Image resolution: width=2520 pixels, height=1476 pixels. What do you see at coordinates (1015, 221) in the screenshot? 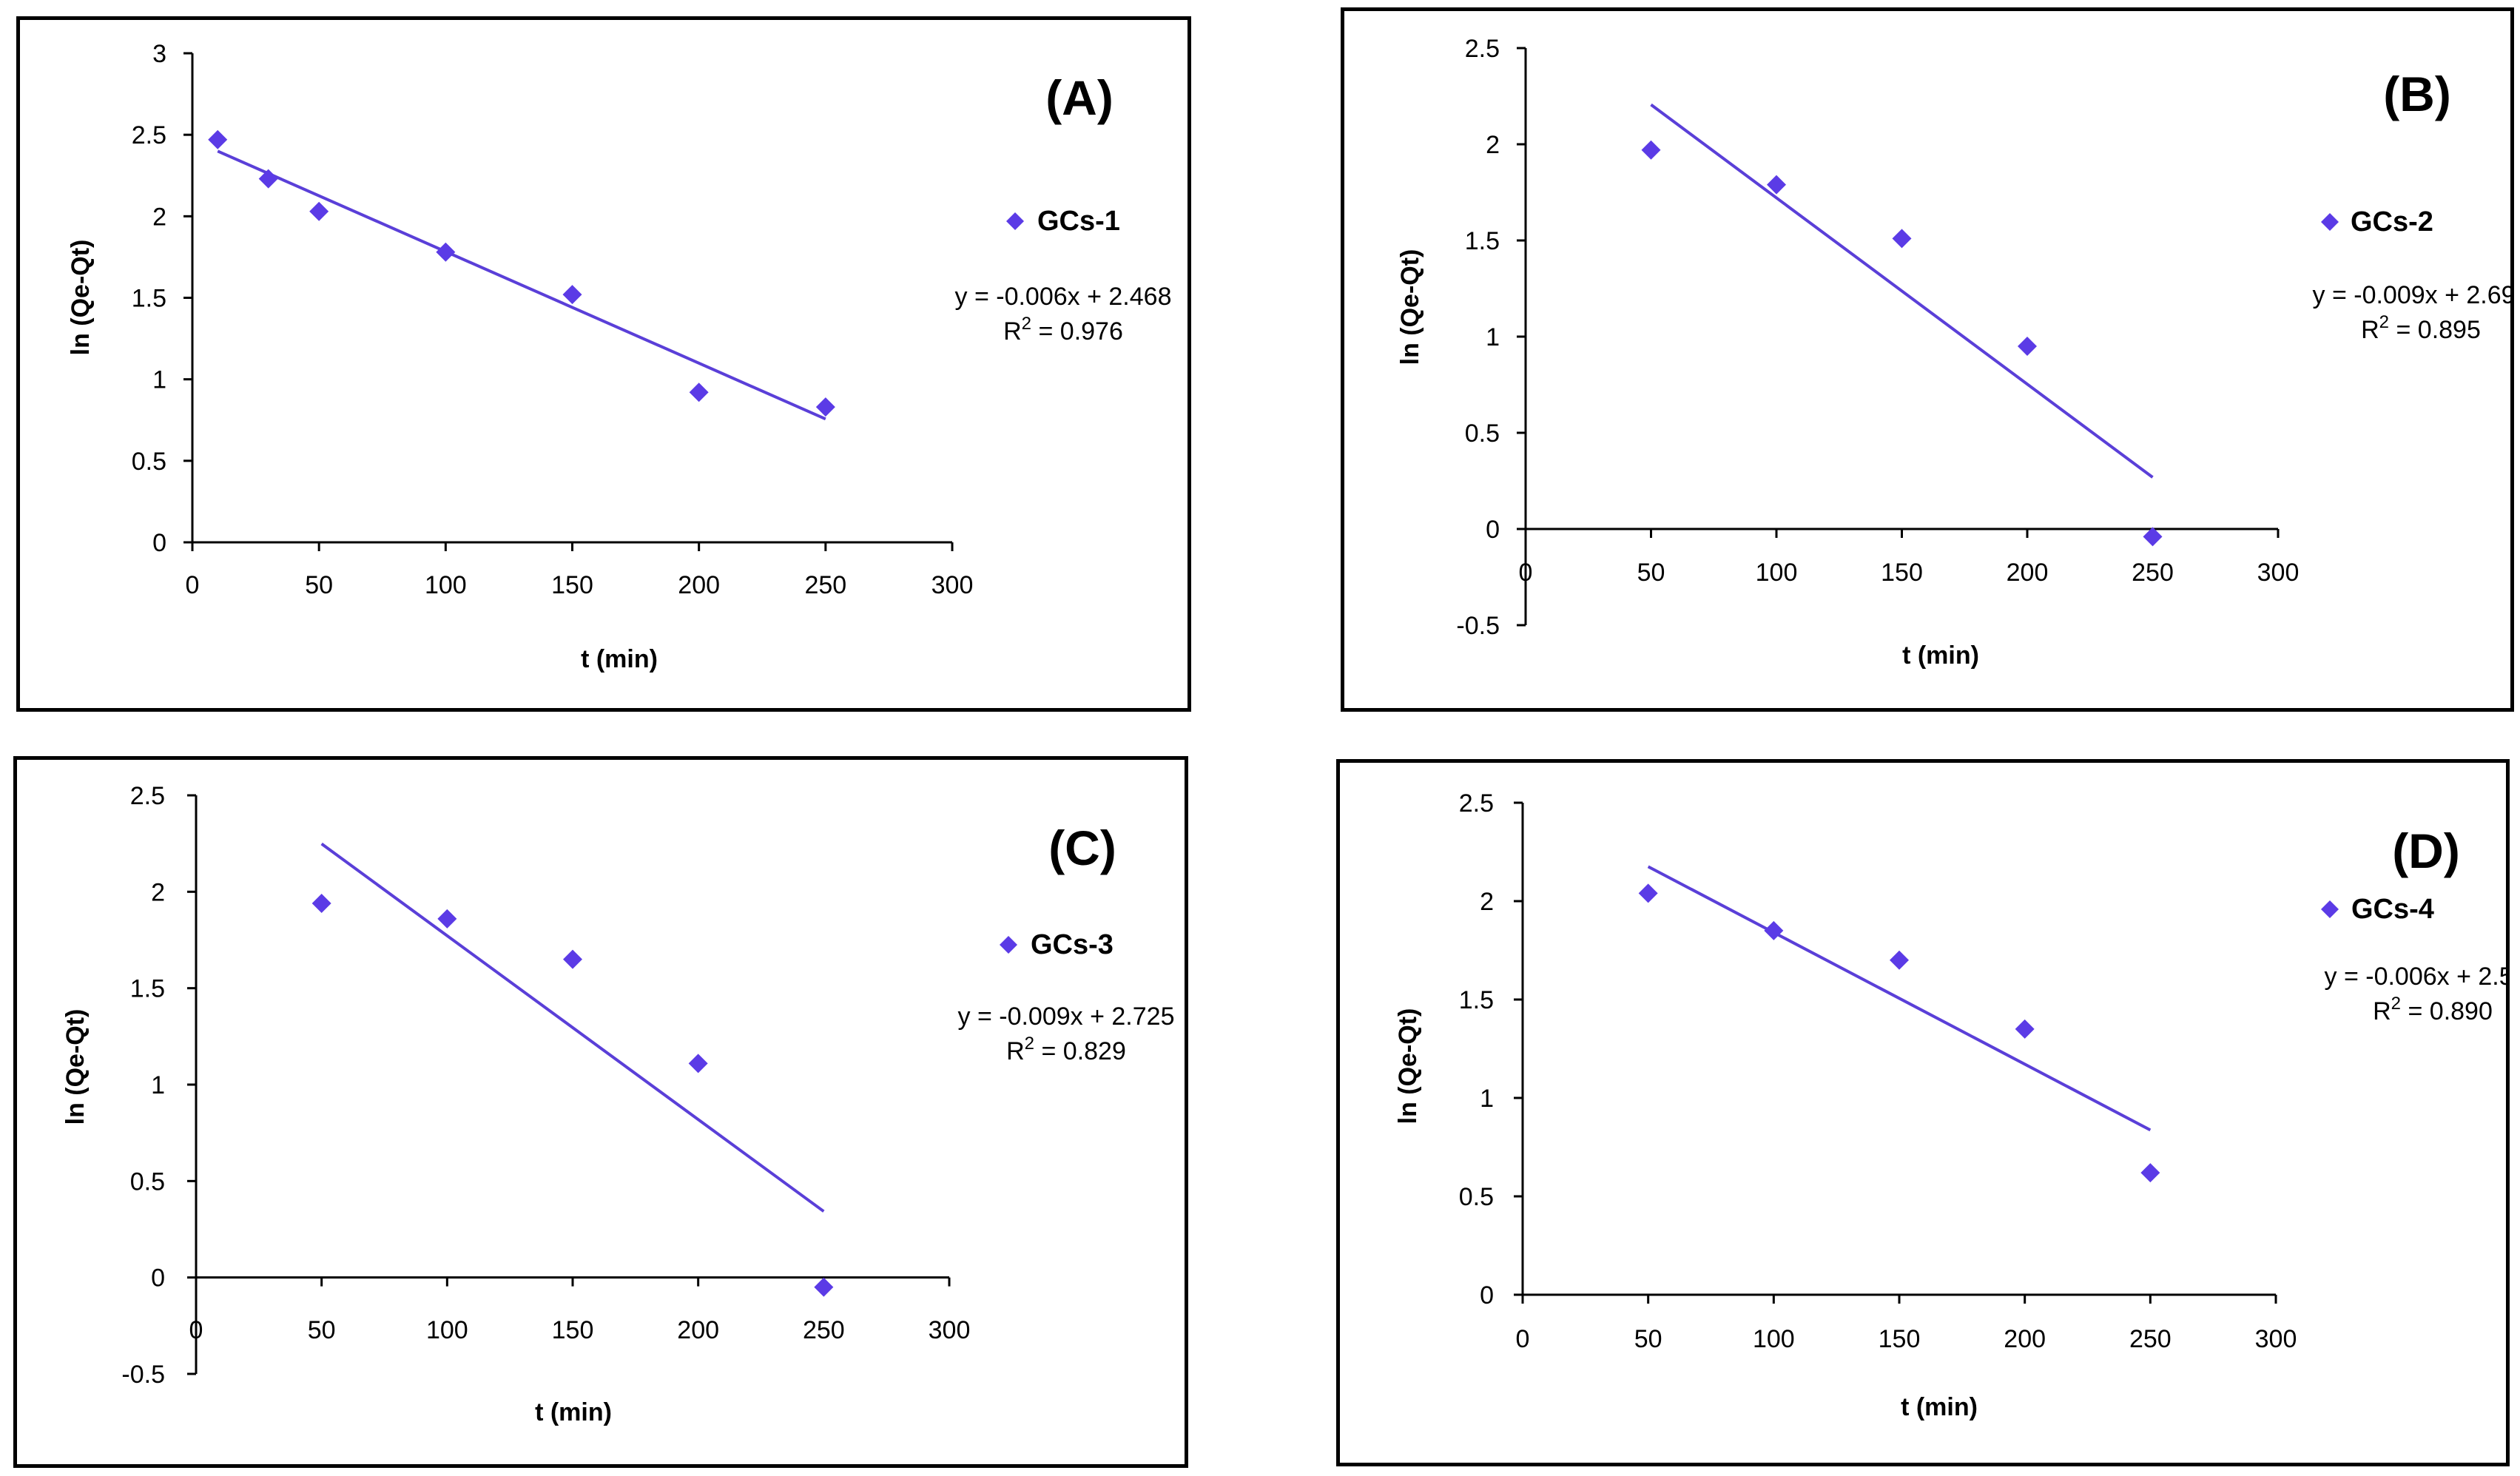
I see `chart-a-legend-marker-icon` at bounding box center [1015, 221].